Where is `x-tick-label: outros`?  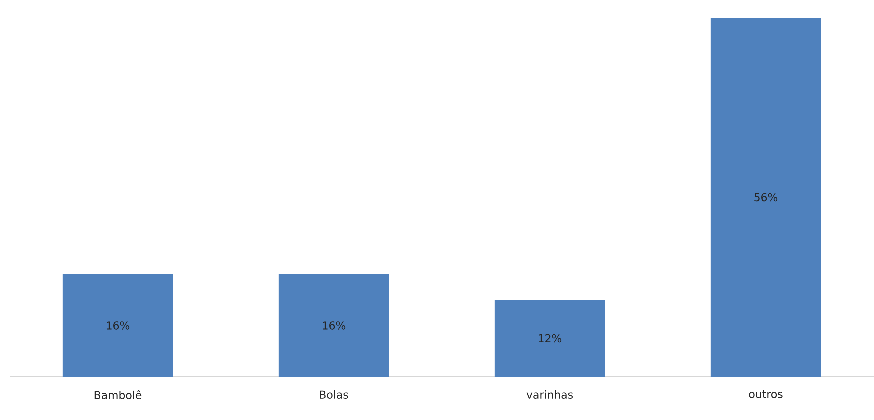 x-tick-label: outros is located at coordinates (766, 394).